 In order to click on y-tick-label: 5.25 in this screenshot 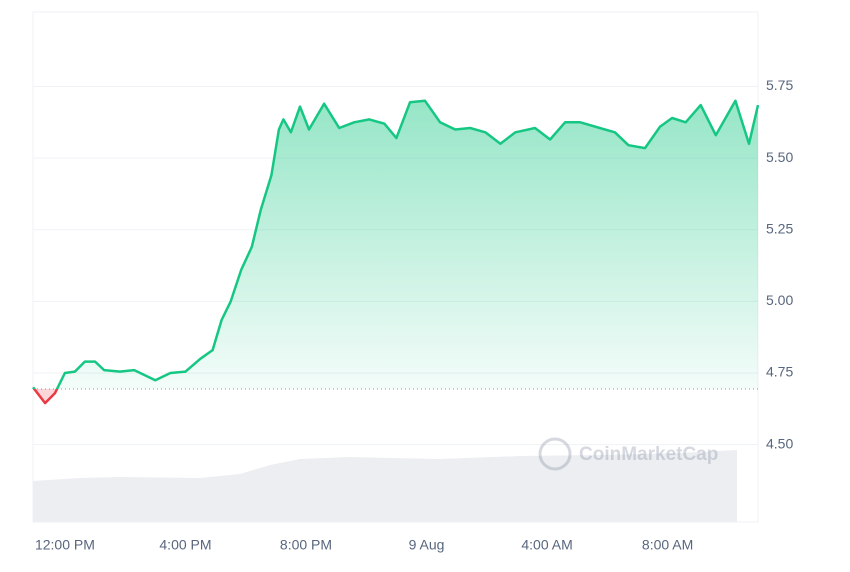, I will do `click(779, 228)`.